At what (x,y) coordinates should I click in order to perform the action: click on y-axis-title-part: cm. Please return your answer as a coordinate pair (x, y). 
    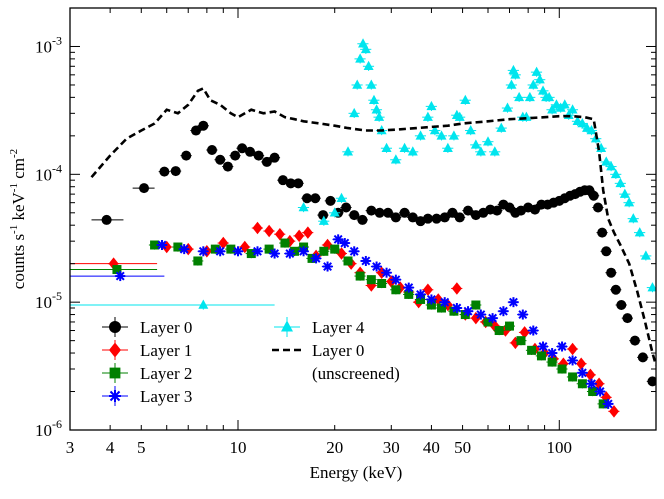
    Looking at the image, I should click on (18, 170).